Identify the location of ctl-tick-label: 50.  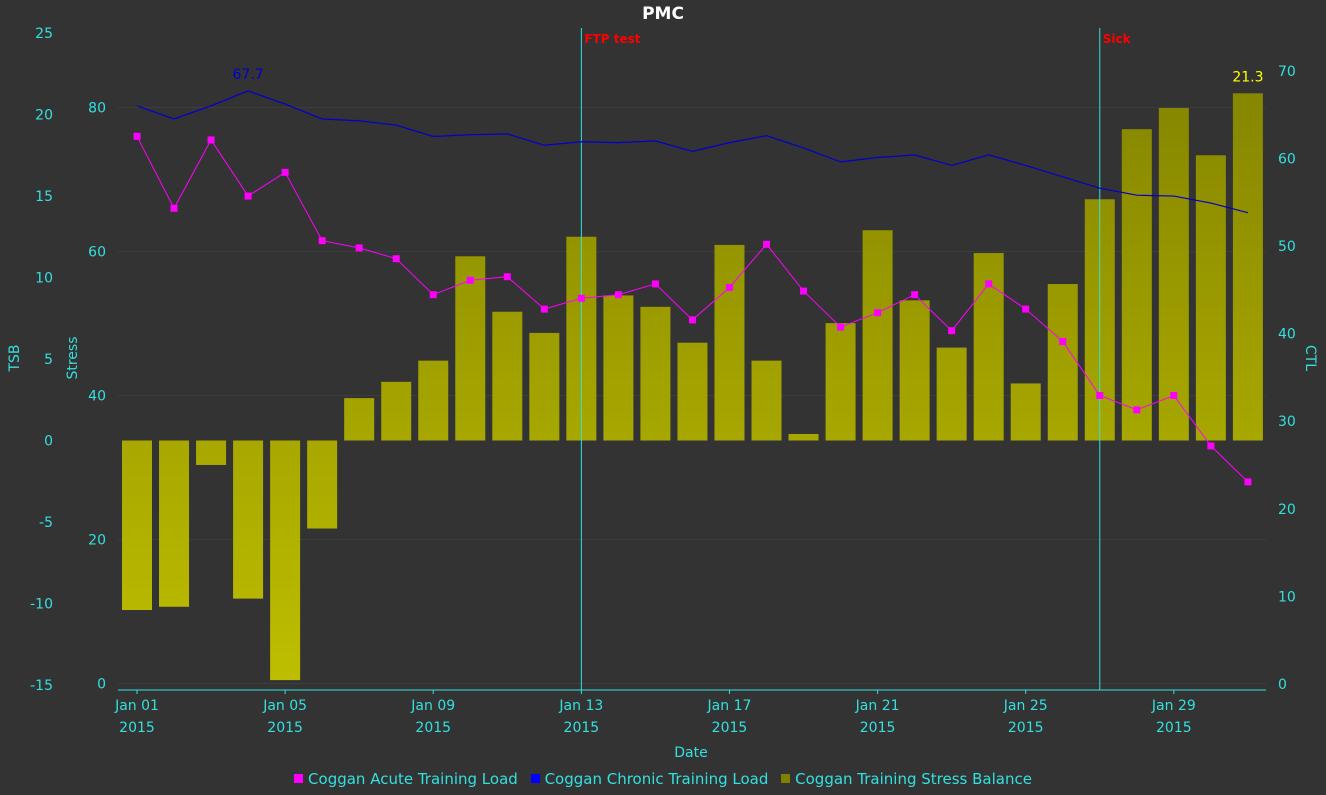
(1287, 247).